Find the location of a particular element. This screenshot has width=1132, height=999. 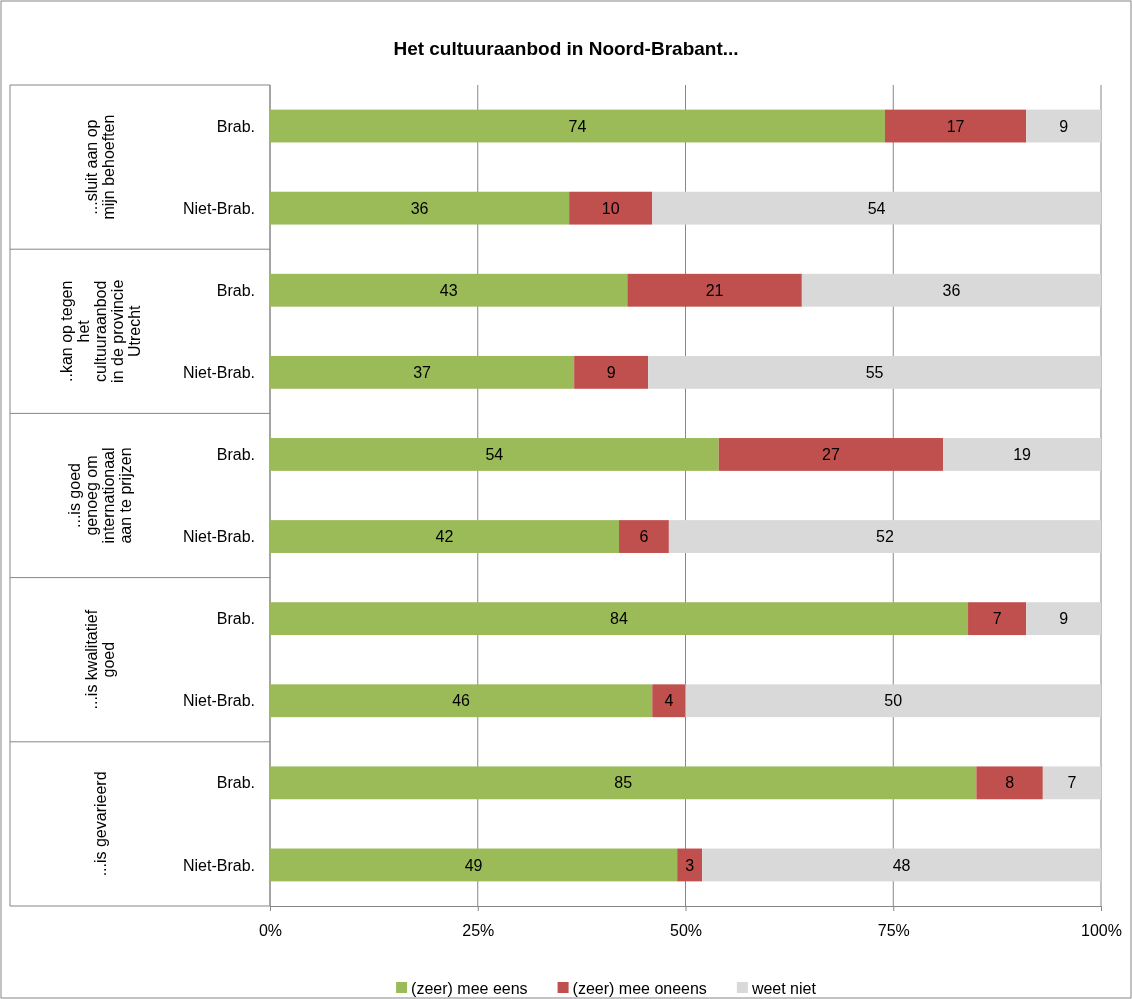

legend-label: (zeer) mee oneens is located at coordinates (639, 988).